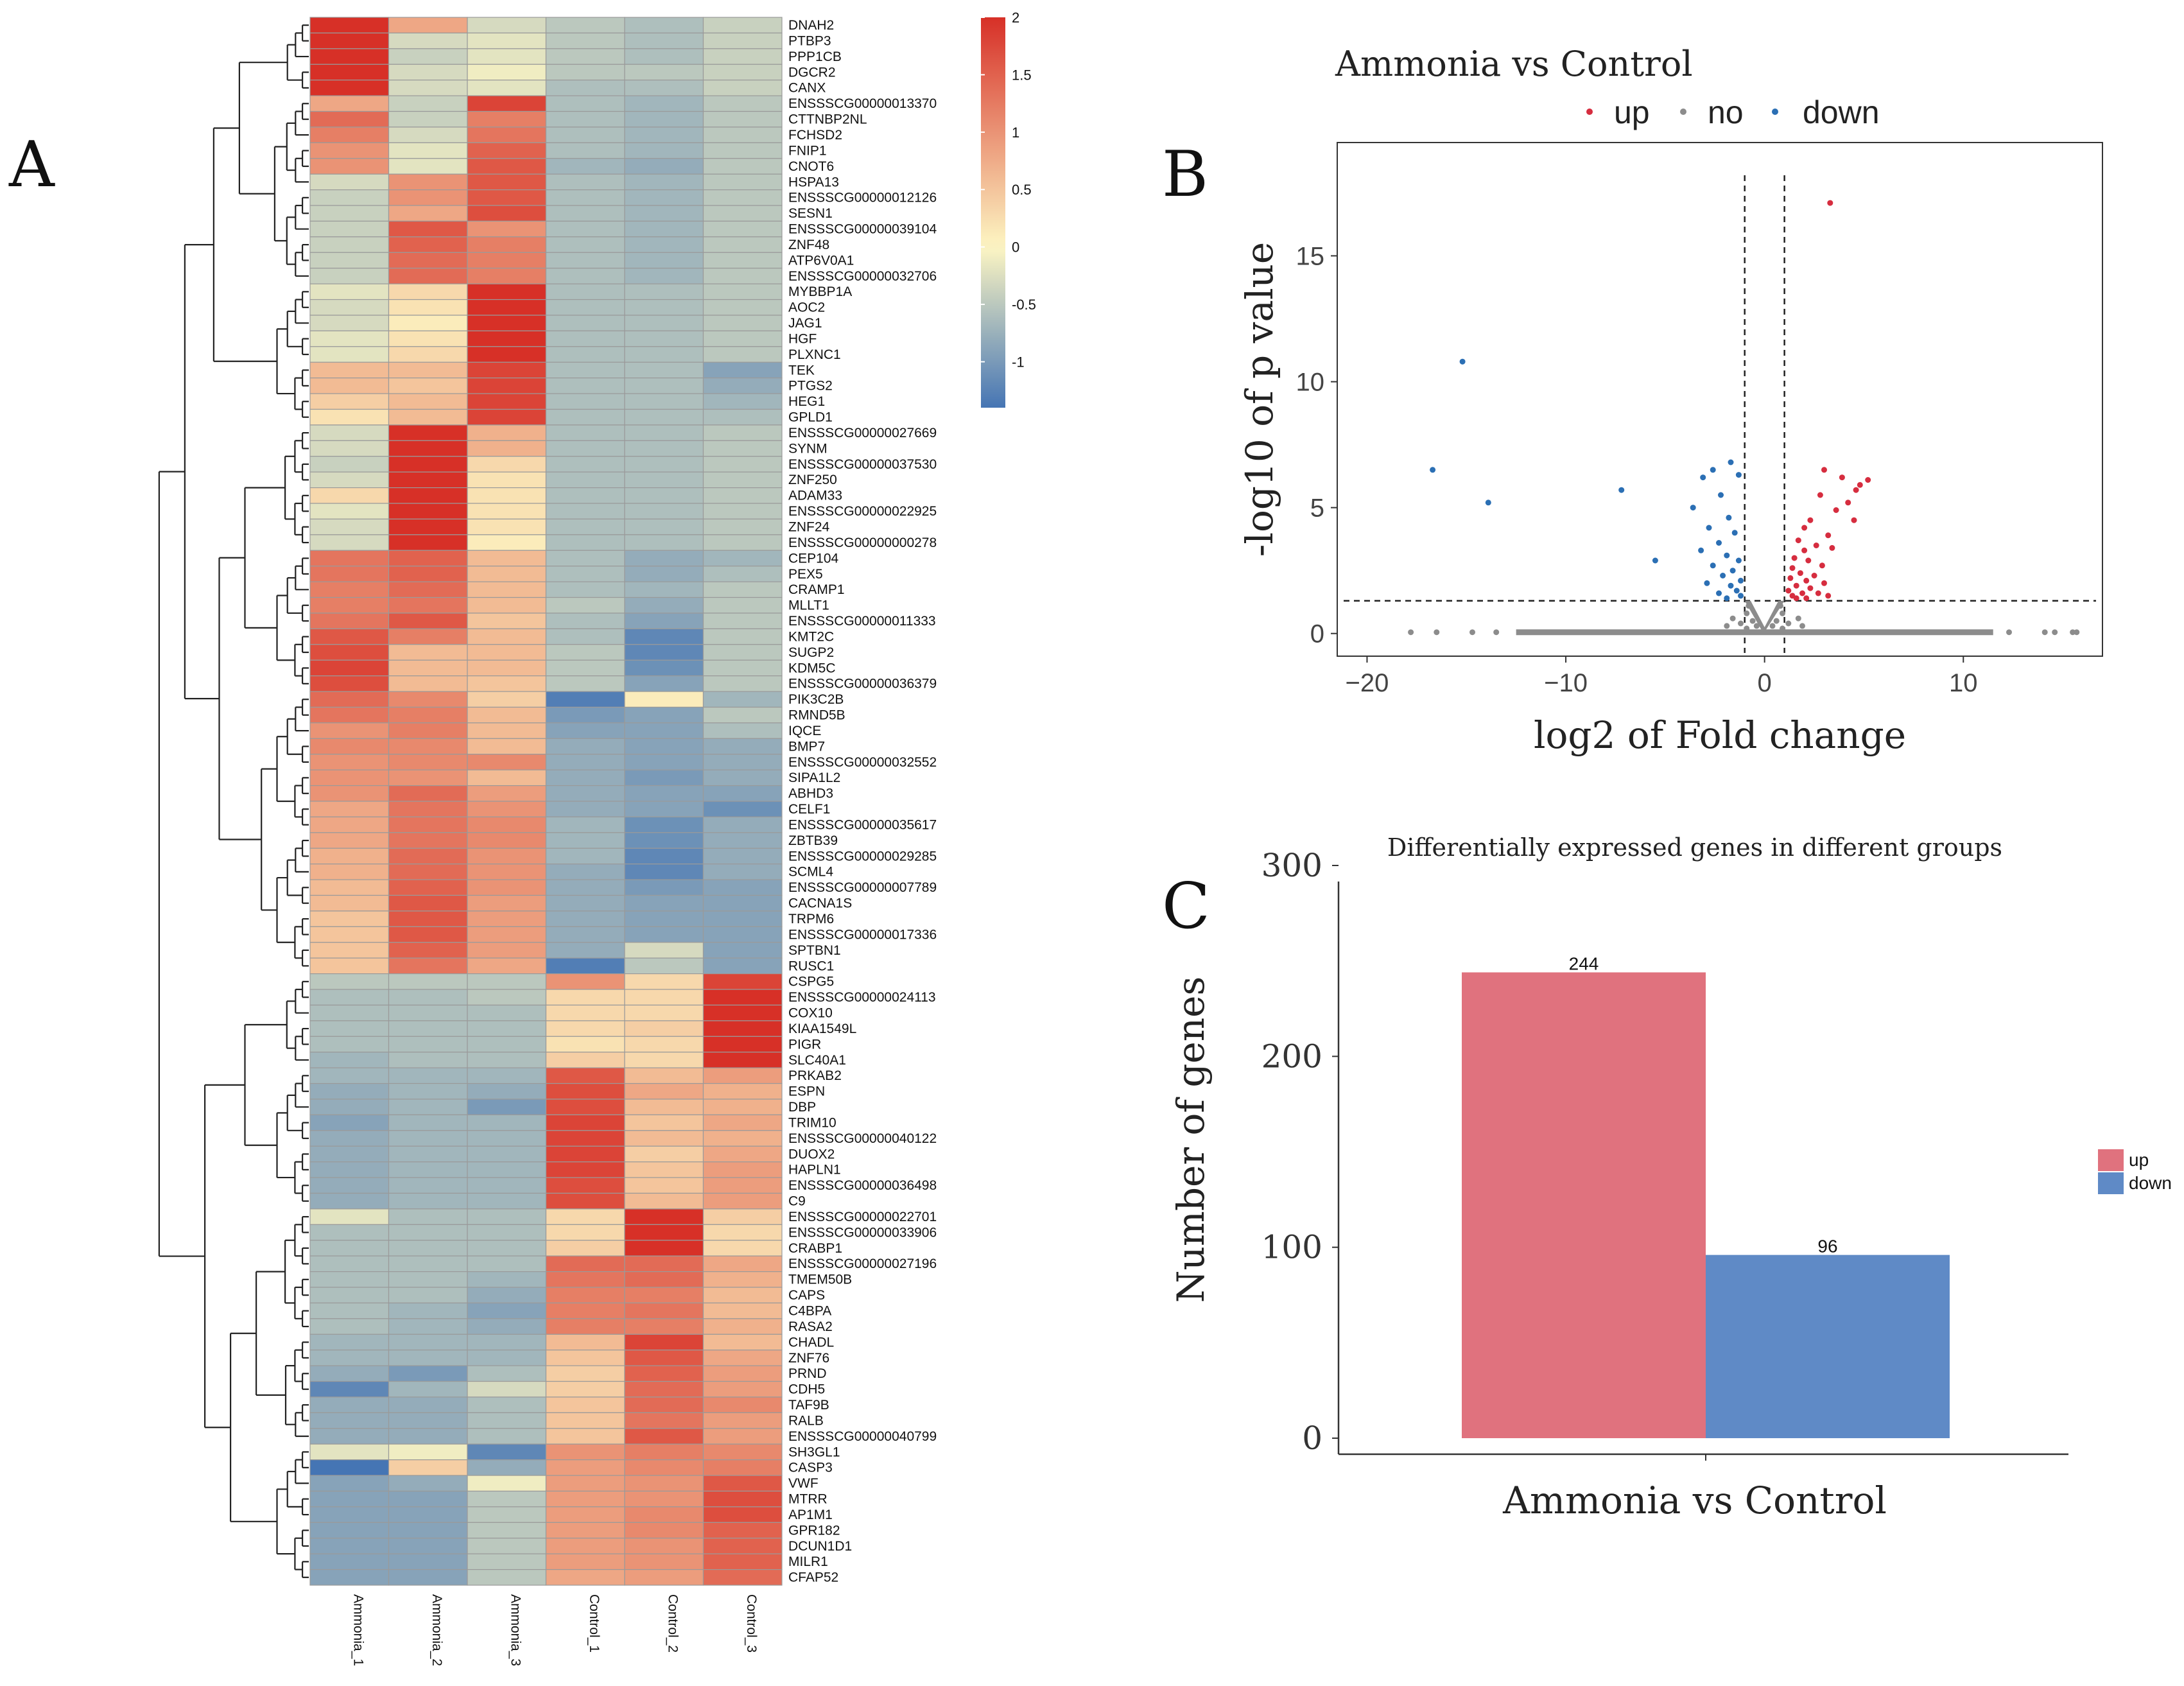 The width and height of the screenshot is (2184, 1686). What do you see at coordinates (813, 1577) in the screenshot?
I see `gene-label: CFAP52` at bounding box center [813, 1577].